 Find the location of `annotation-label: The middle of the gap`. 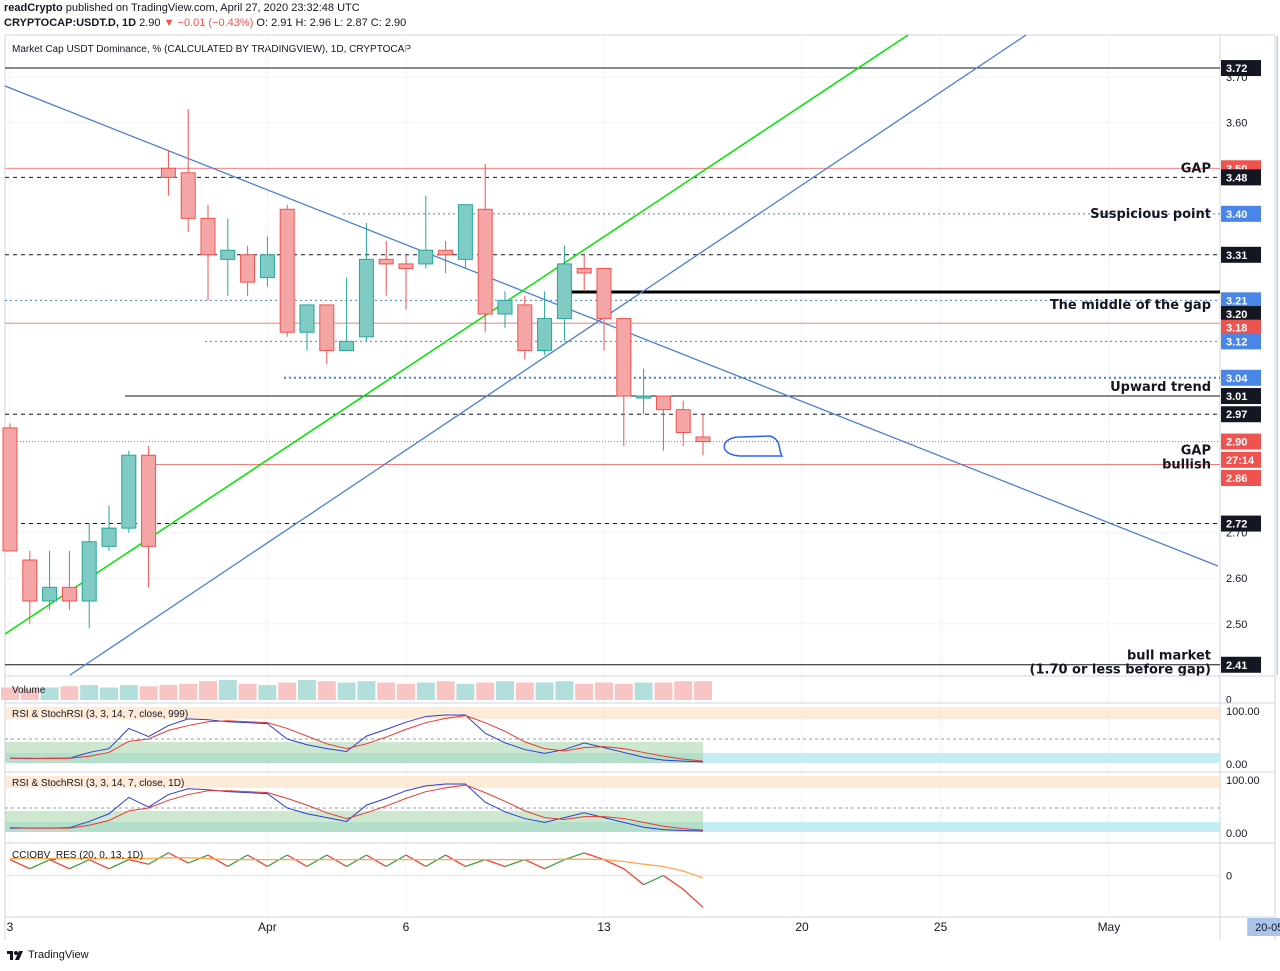

annotation-label: The middle of the gap is located at coordinates (1130, 305).